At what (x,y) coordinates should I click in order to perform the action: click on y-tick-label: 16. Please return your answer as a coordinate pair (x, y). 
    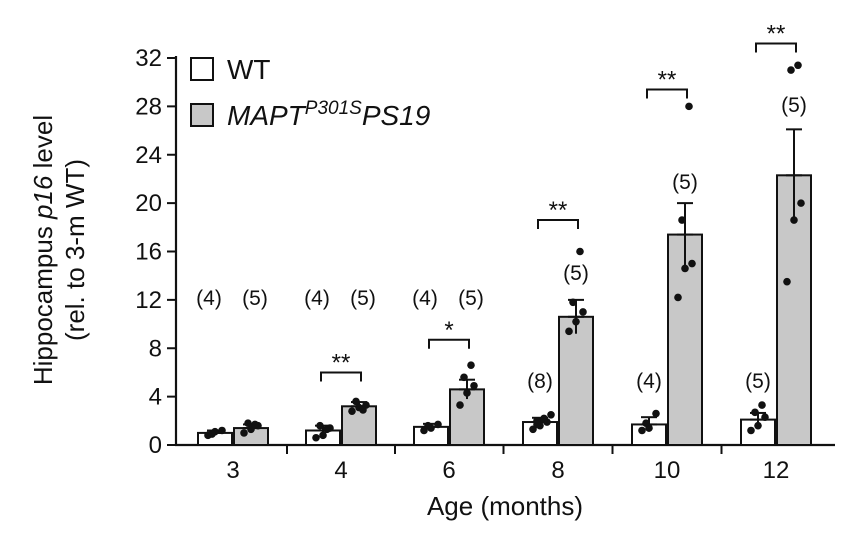
    Looking at the image, I should click on (148, 252).